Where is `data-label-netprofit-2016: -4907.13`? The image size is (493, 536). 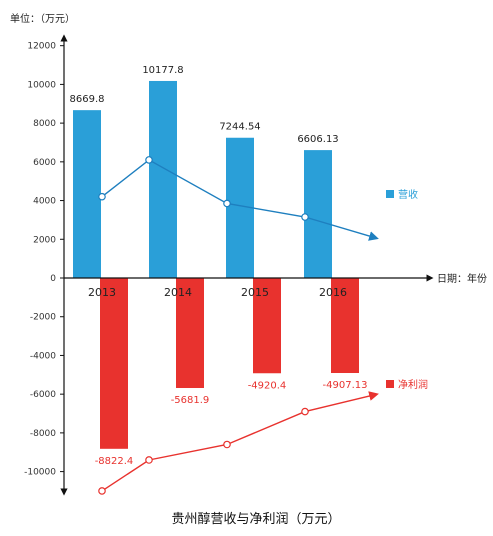
data-label-netprofit-2016: -4907.13 is located at coordinates (345, 385).